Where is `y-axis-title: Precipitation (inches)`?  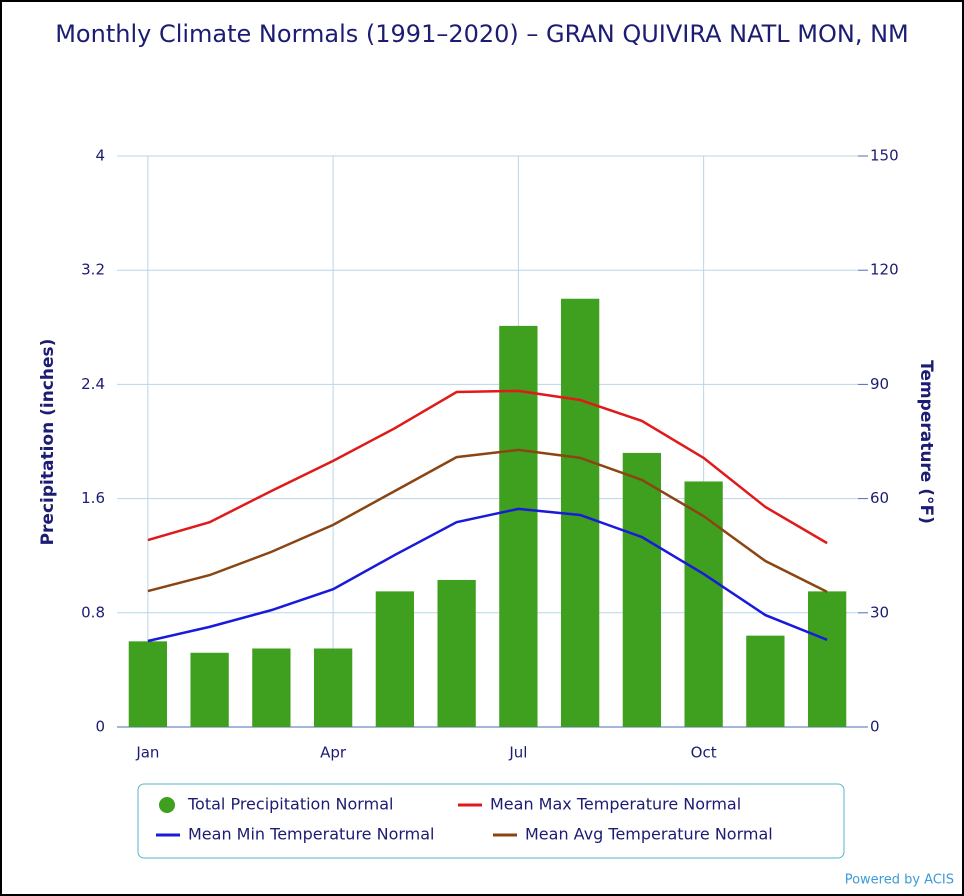 y-axis-title: Precipitation (inches) is located at coordinates (48, 442).